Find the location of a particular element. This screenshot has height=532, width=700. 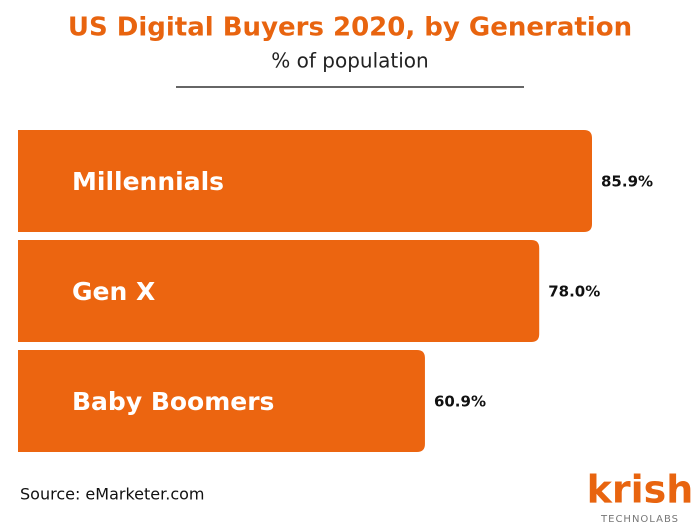

category-label: Gen X is located at coordinates (113, 291).